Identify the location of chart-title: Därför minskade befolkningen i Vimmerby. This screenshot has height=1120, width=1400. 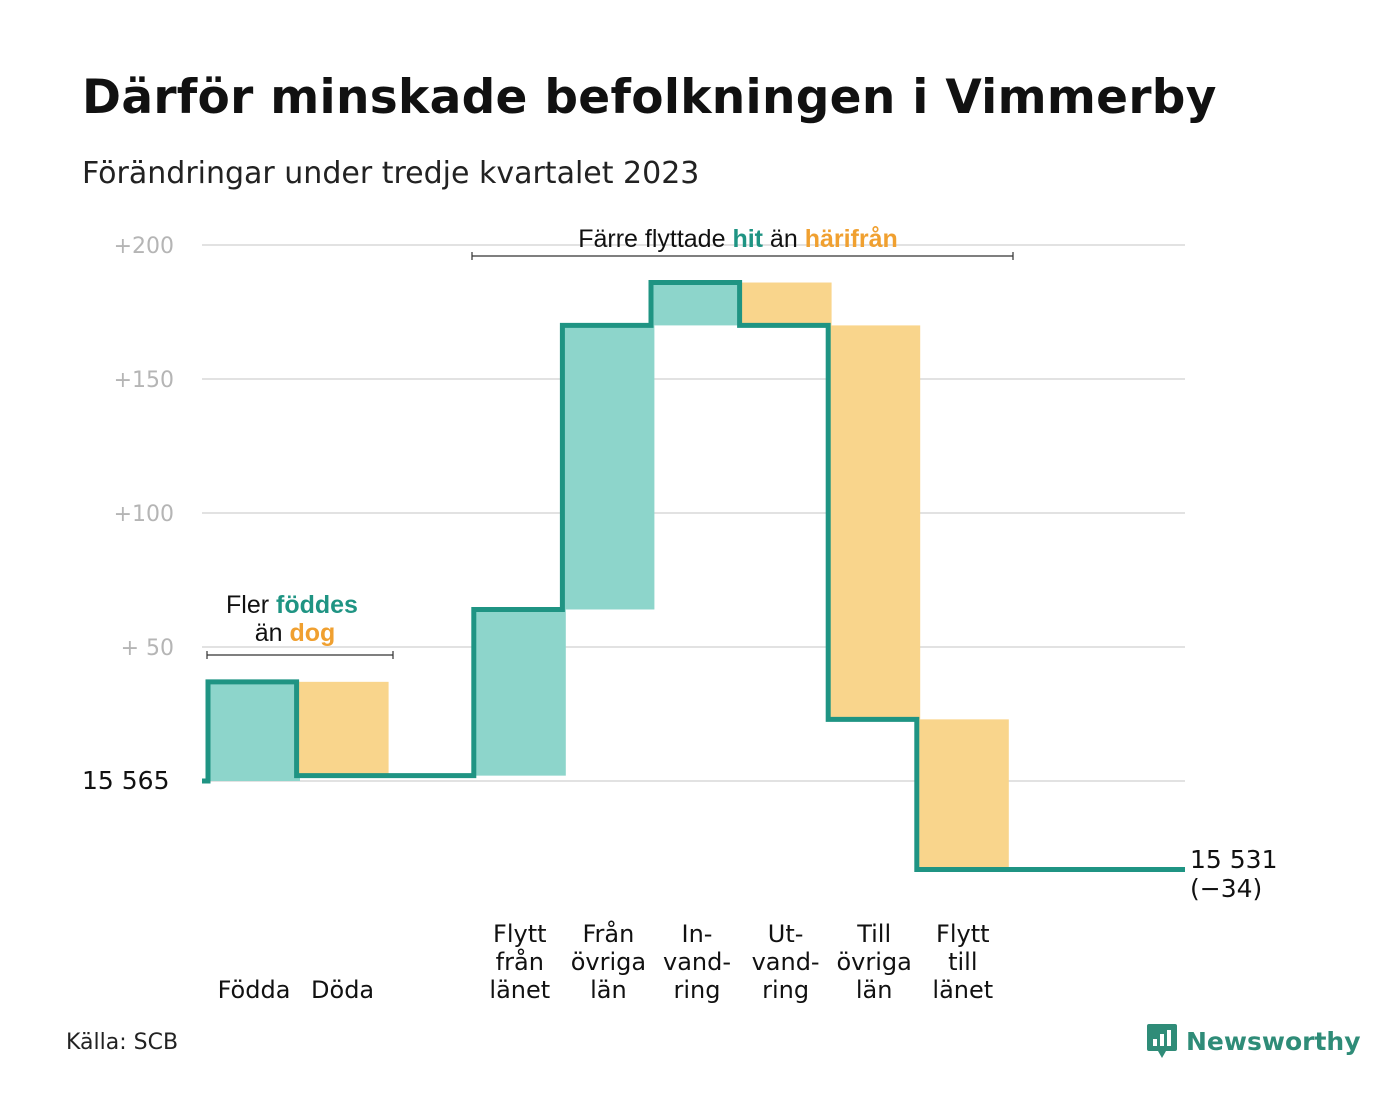
(649, 97).